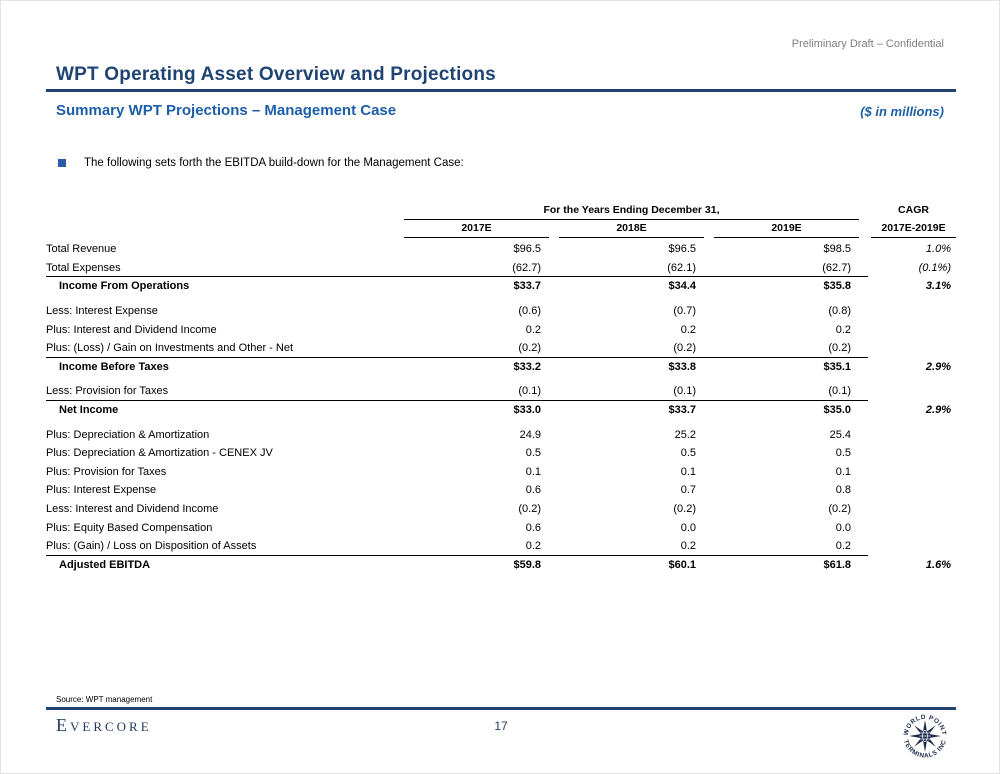 This screenshot has height=774, width=1000. Describe the element at coordinates (104, 725) in the screenshot. I see `evercore-logo: Evercore` at that location.